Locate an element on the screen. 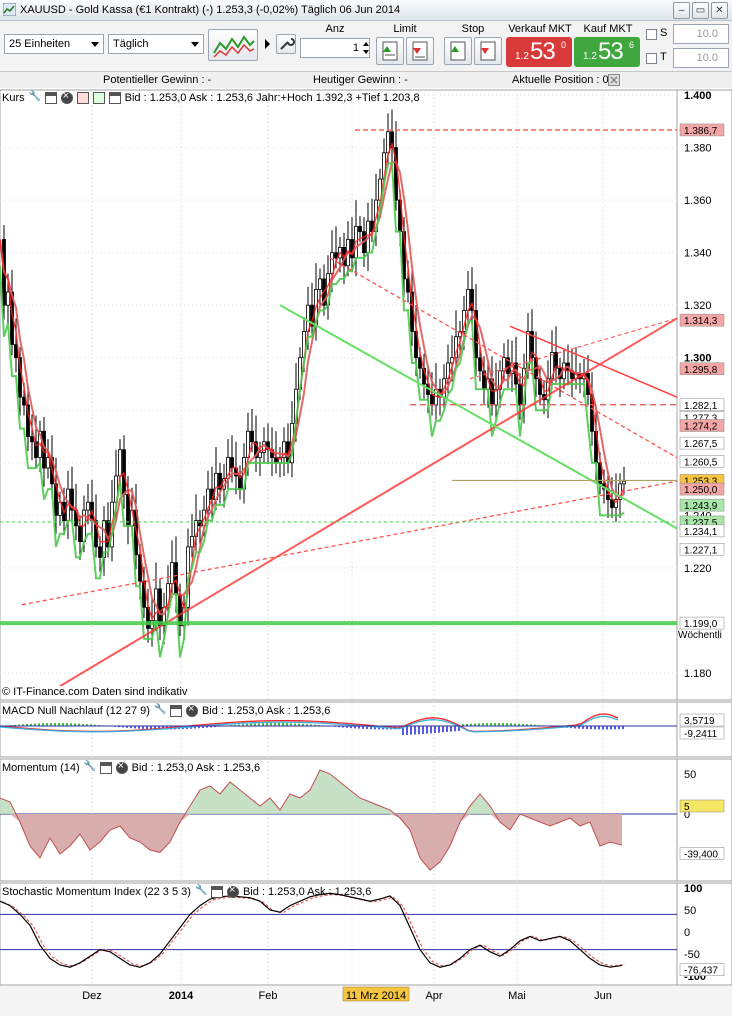 The width and height of the screenshot is (732, 1016). stoch-tick-label: -50 is located at coordinates (692, 955).